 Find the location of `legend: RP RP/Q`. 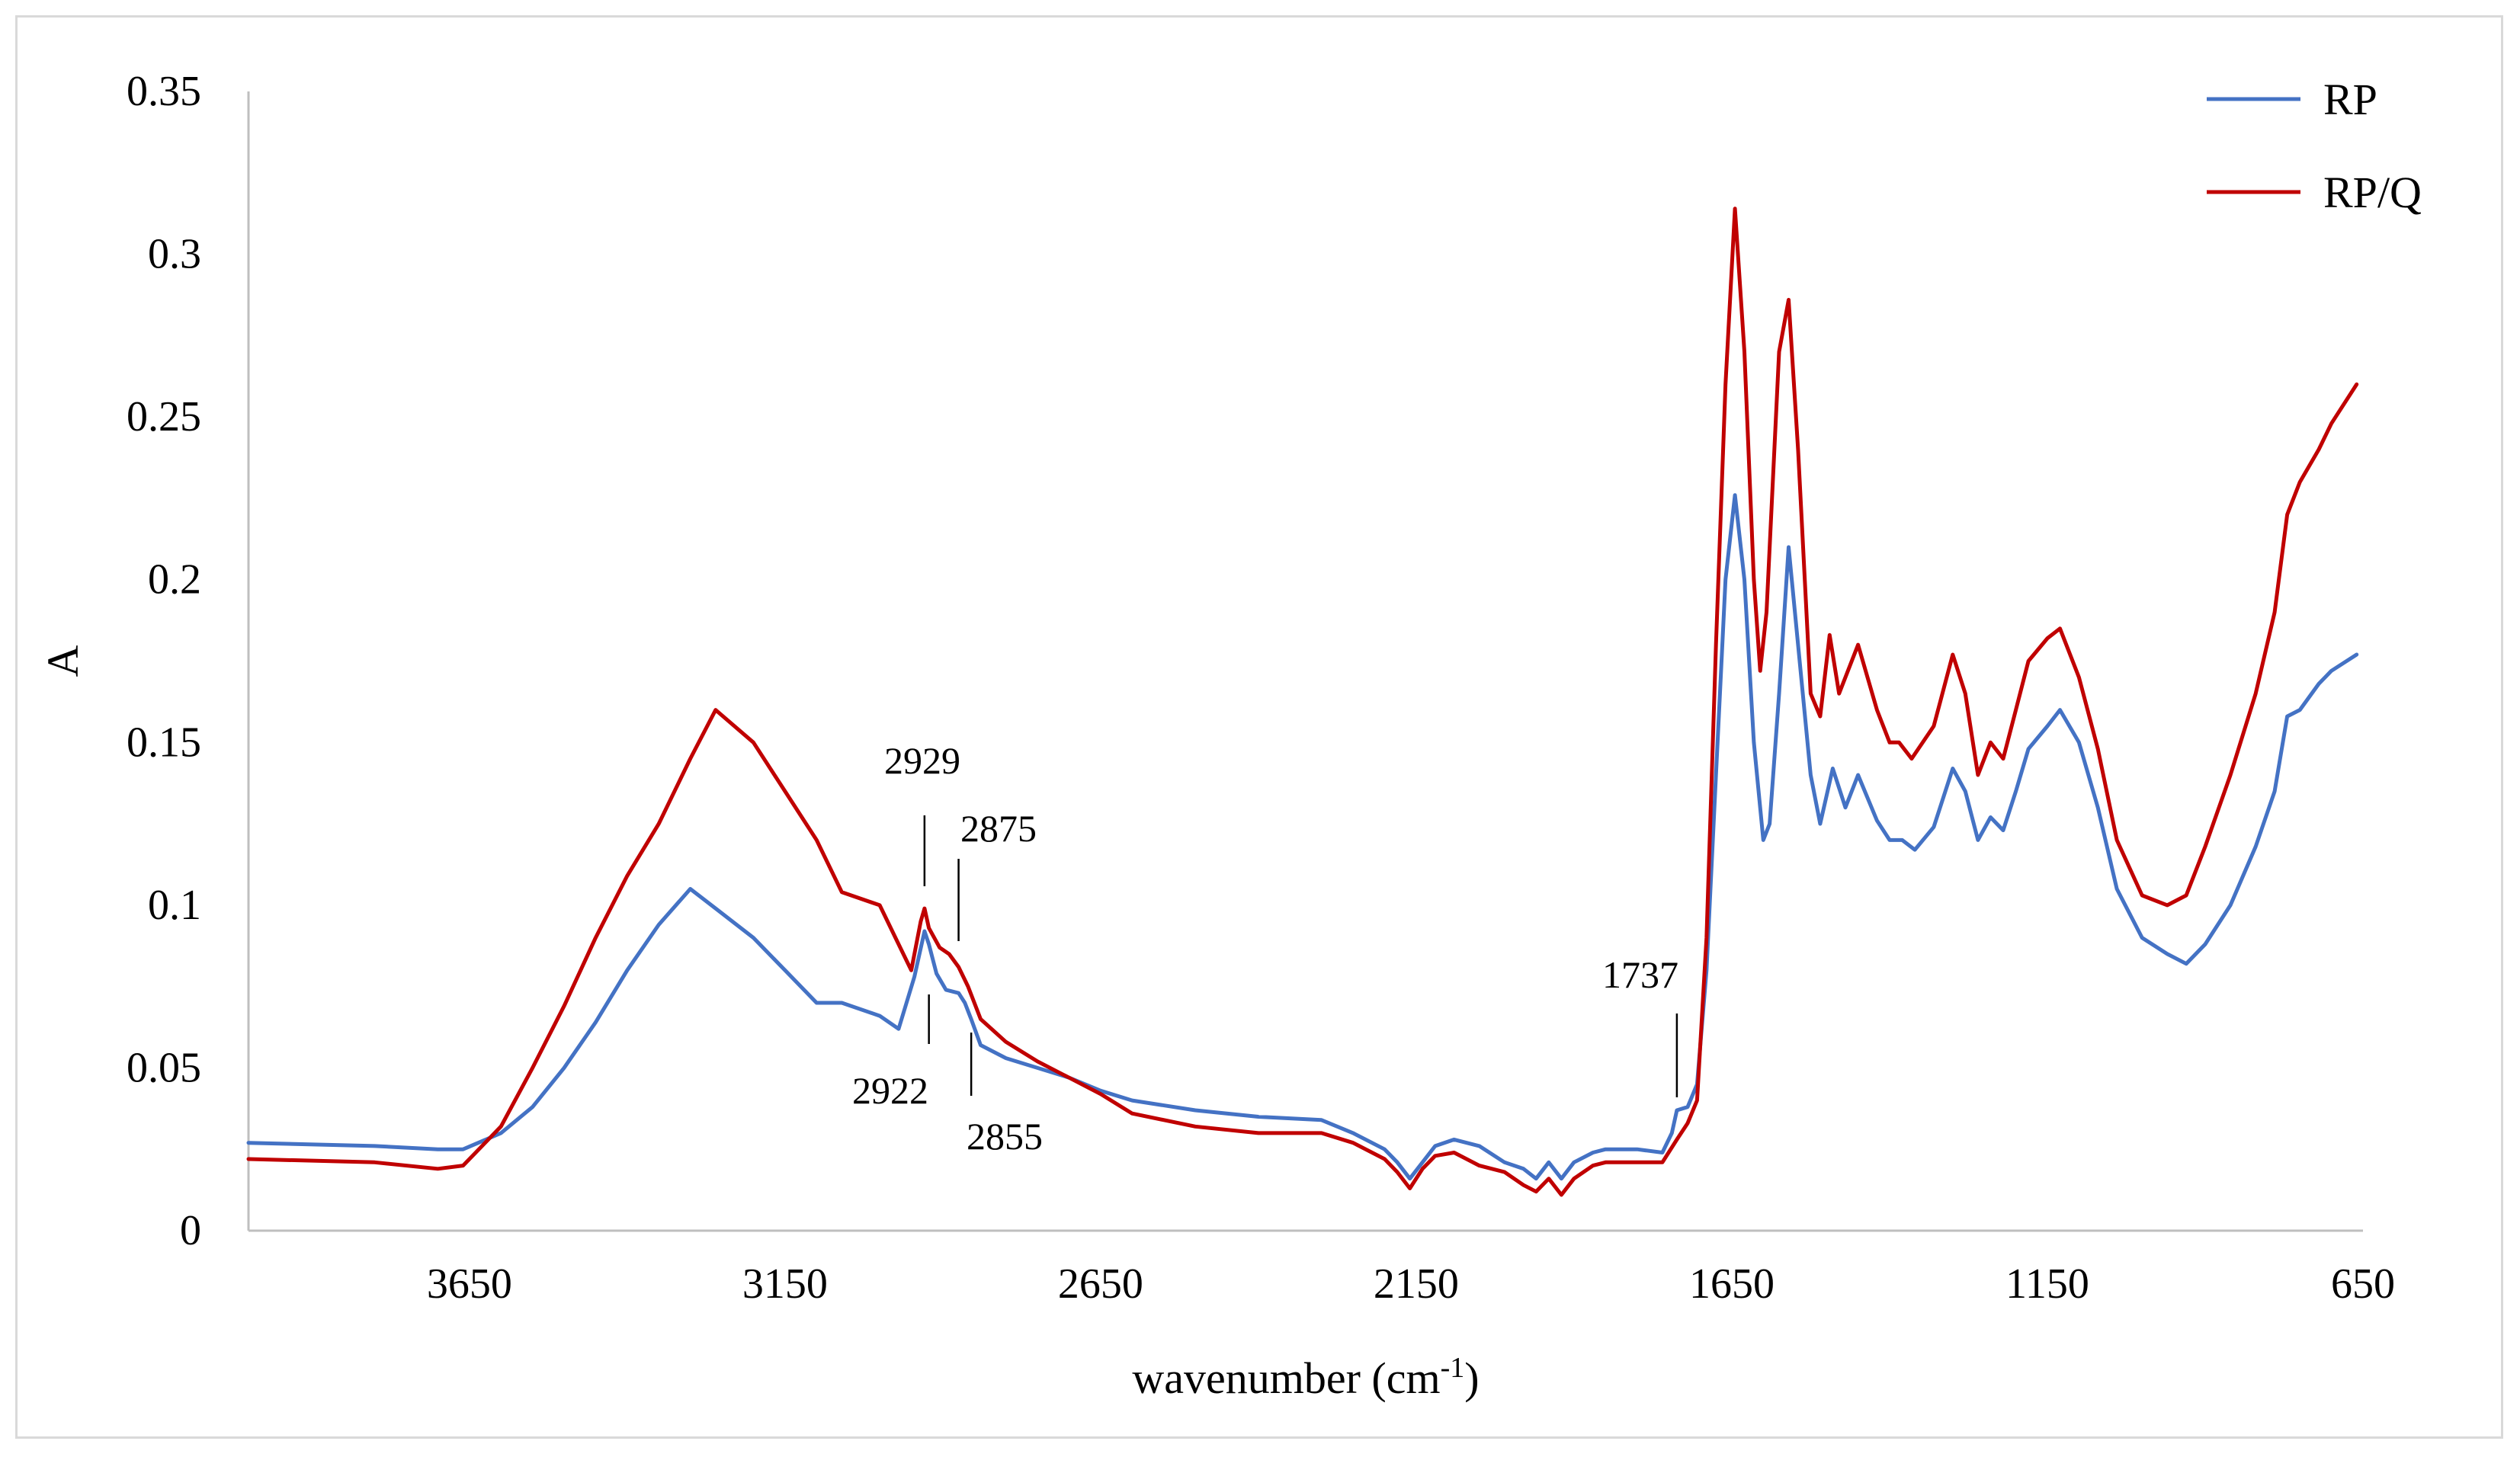

legend: RP RP/Q is located at coordinates (2314, 146).